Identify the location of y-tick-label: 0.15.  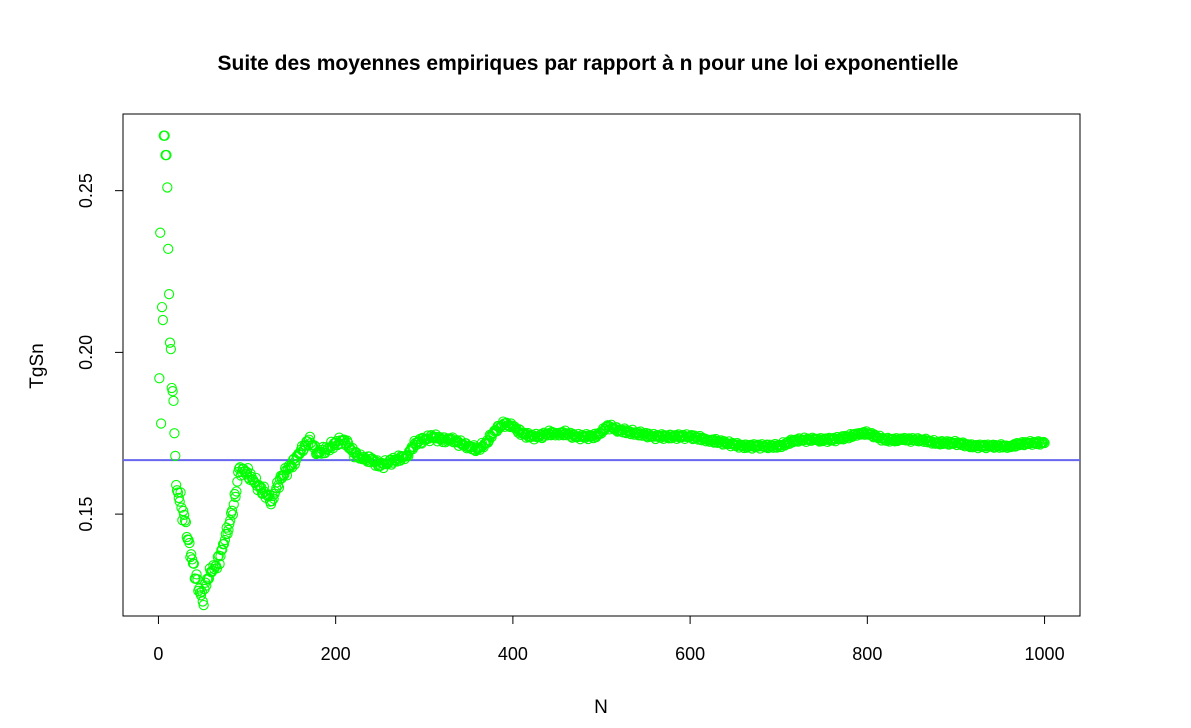
(86, 514).